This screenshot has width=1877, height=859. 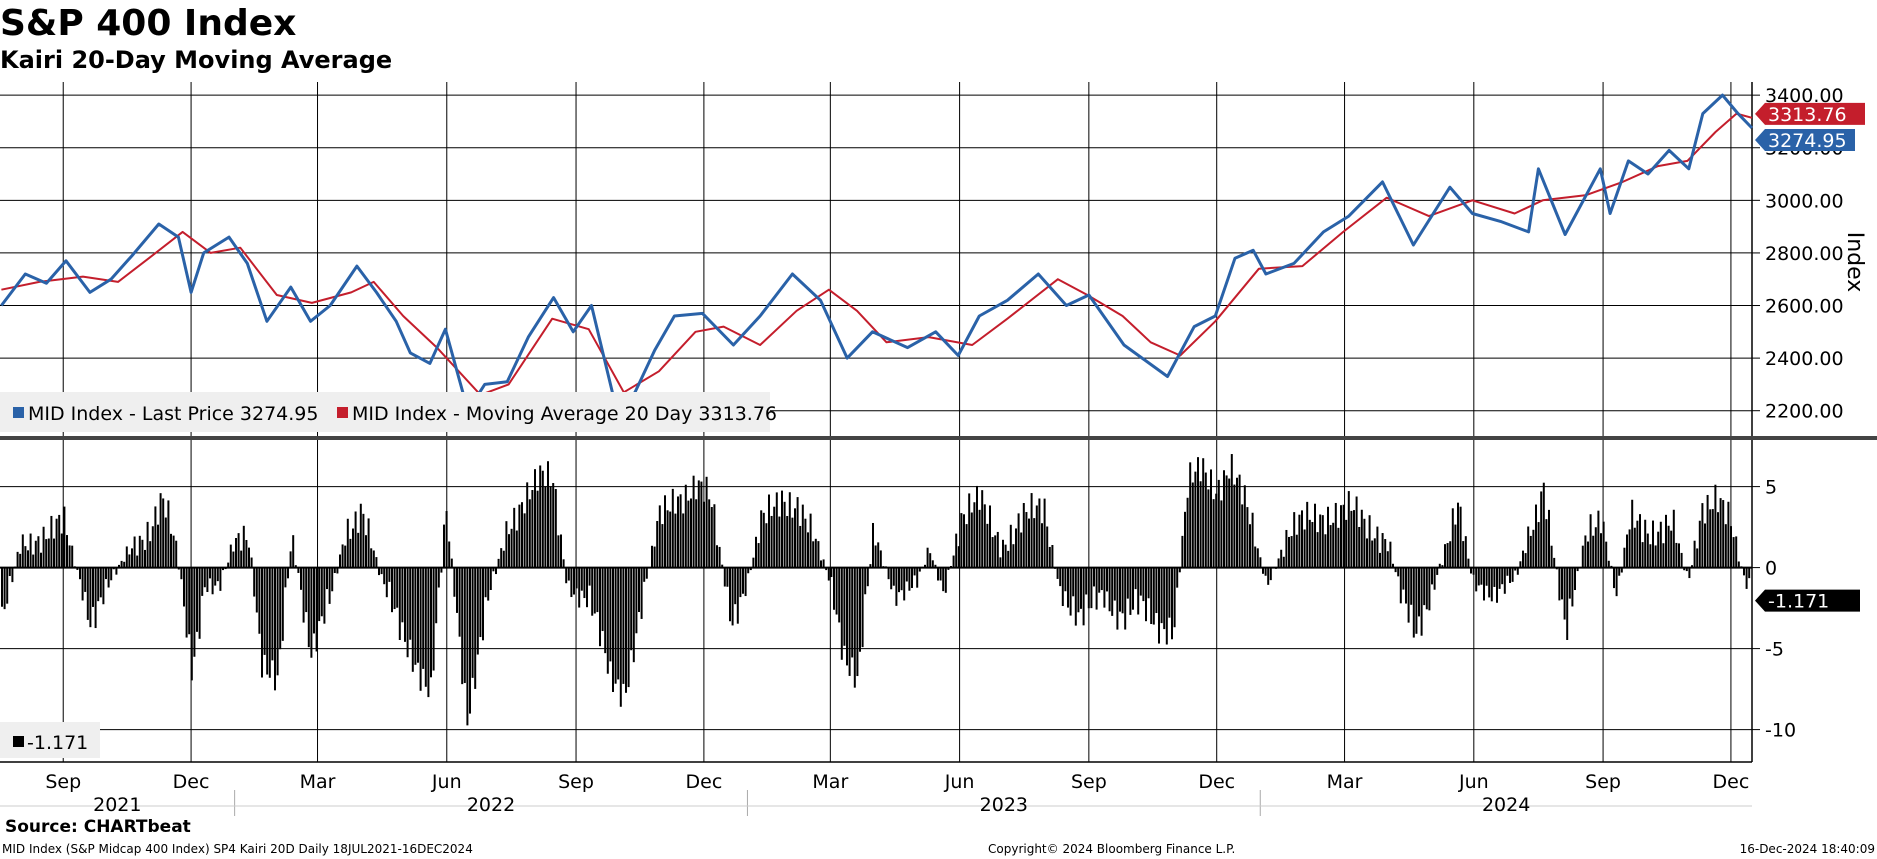 I want to click on x-tick-label: Jun, so click(x=446, y=782).